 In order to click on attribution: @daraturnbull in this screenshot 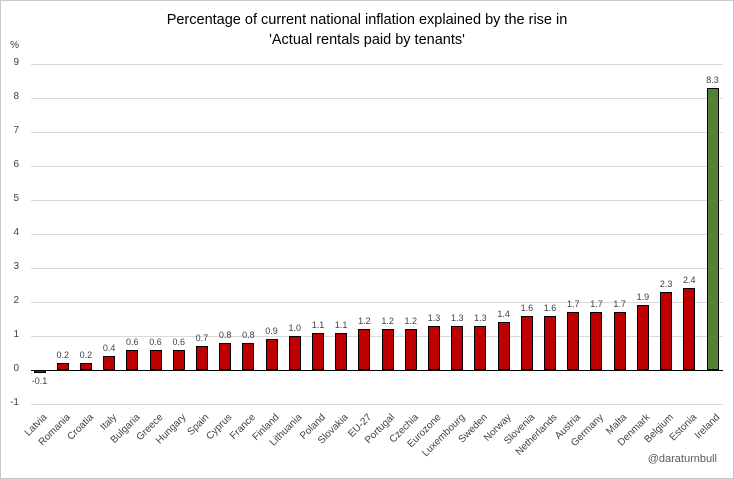, I will do `click(682, 459)`.